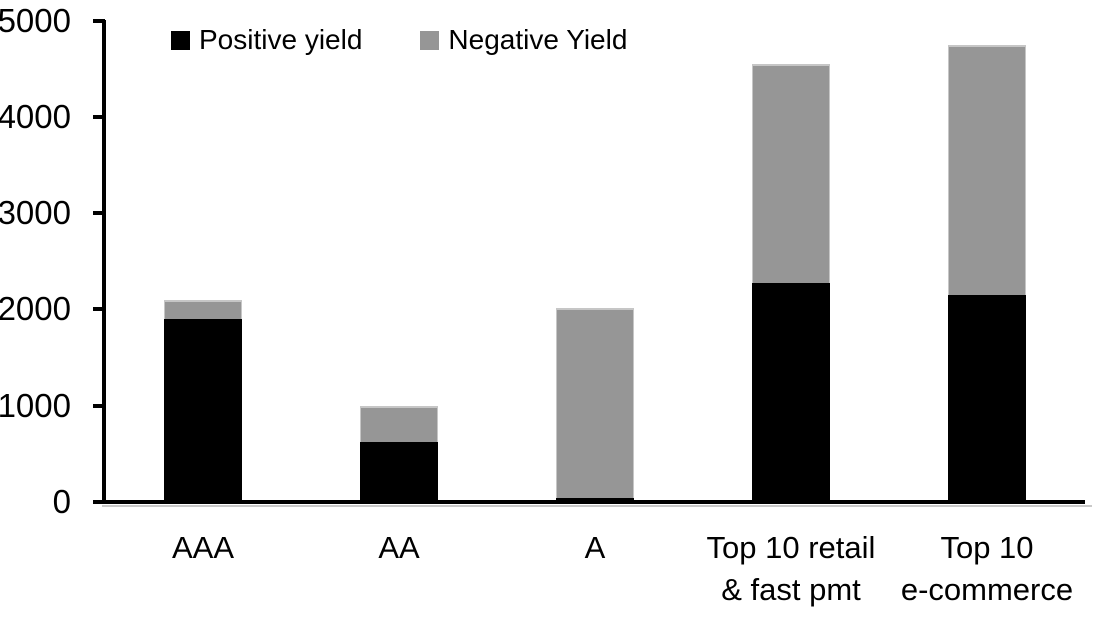 Image resolution: width=1102 pixels, height=618 pixels. What do you see at coordinates (987, 569) in the screenshot?
I see `x-axis-label-top-10-e-commerce: Top 10 e-commerce` at bounding box center [987, 569].